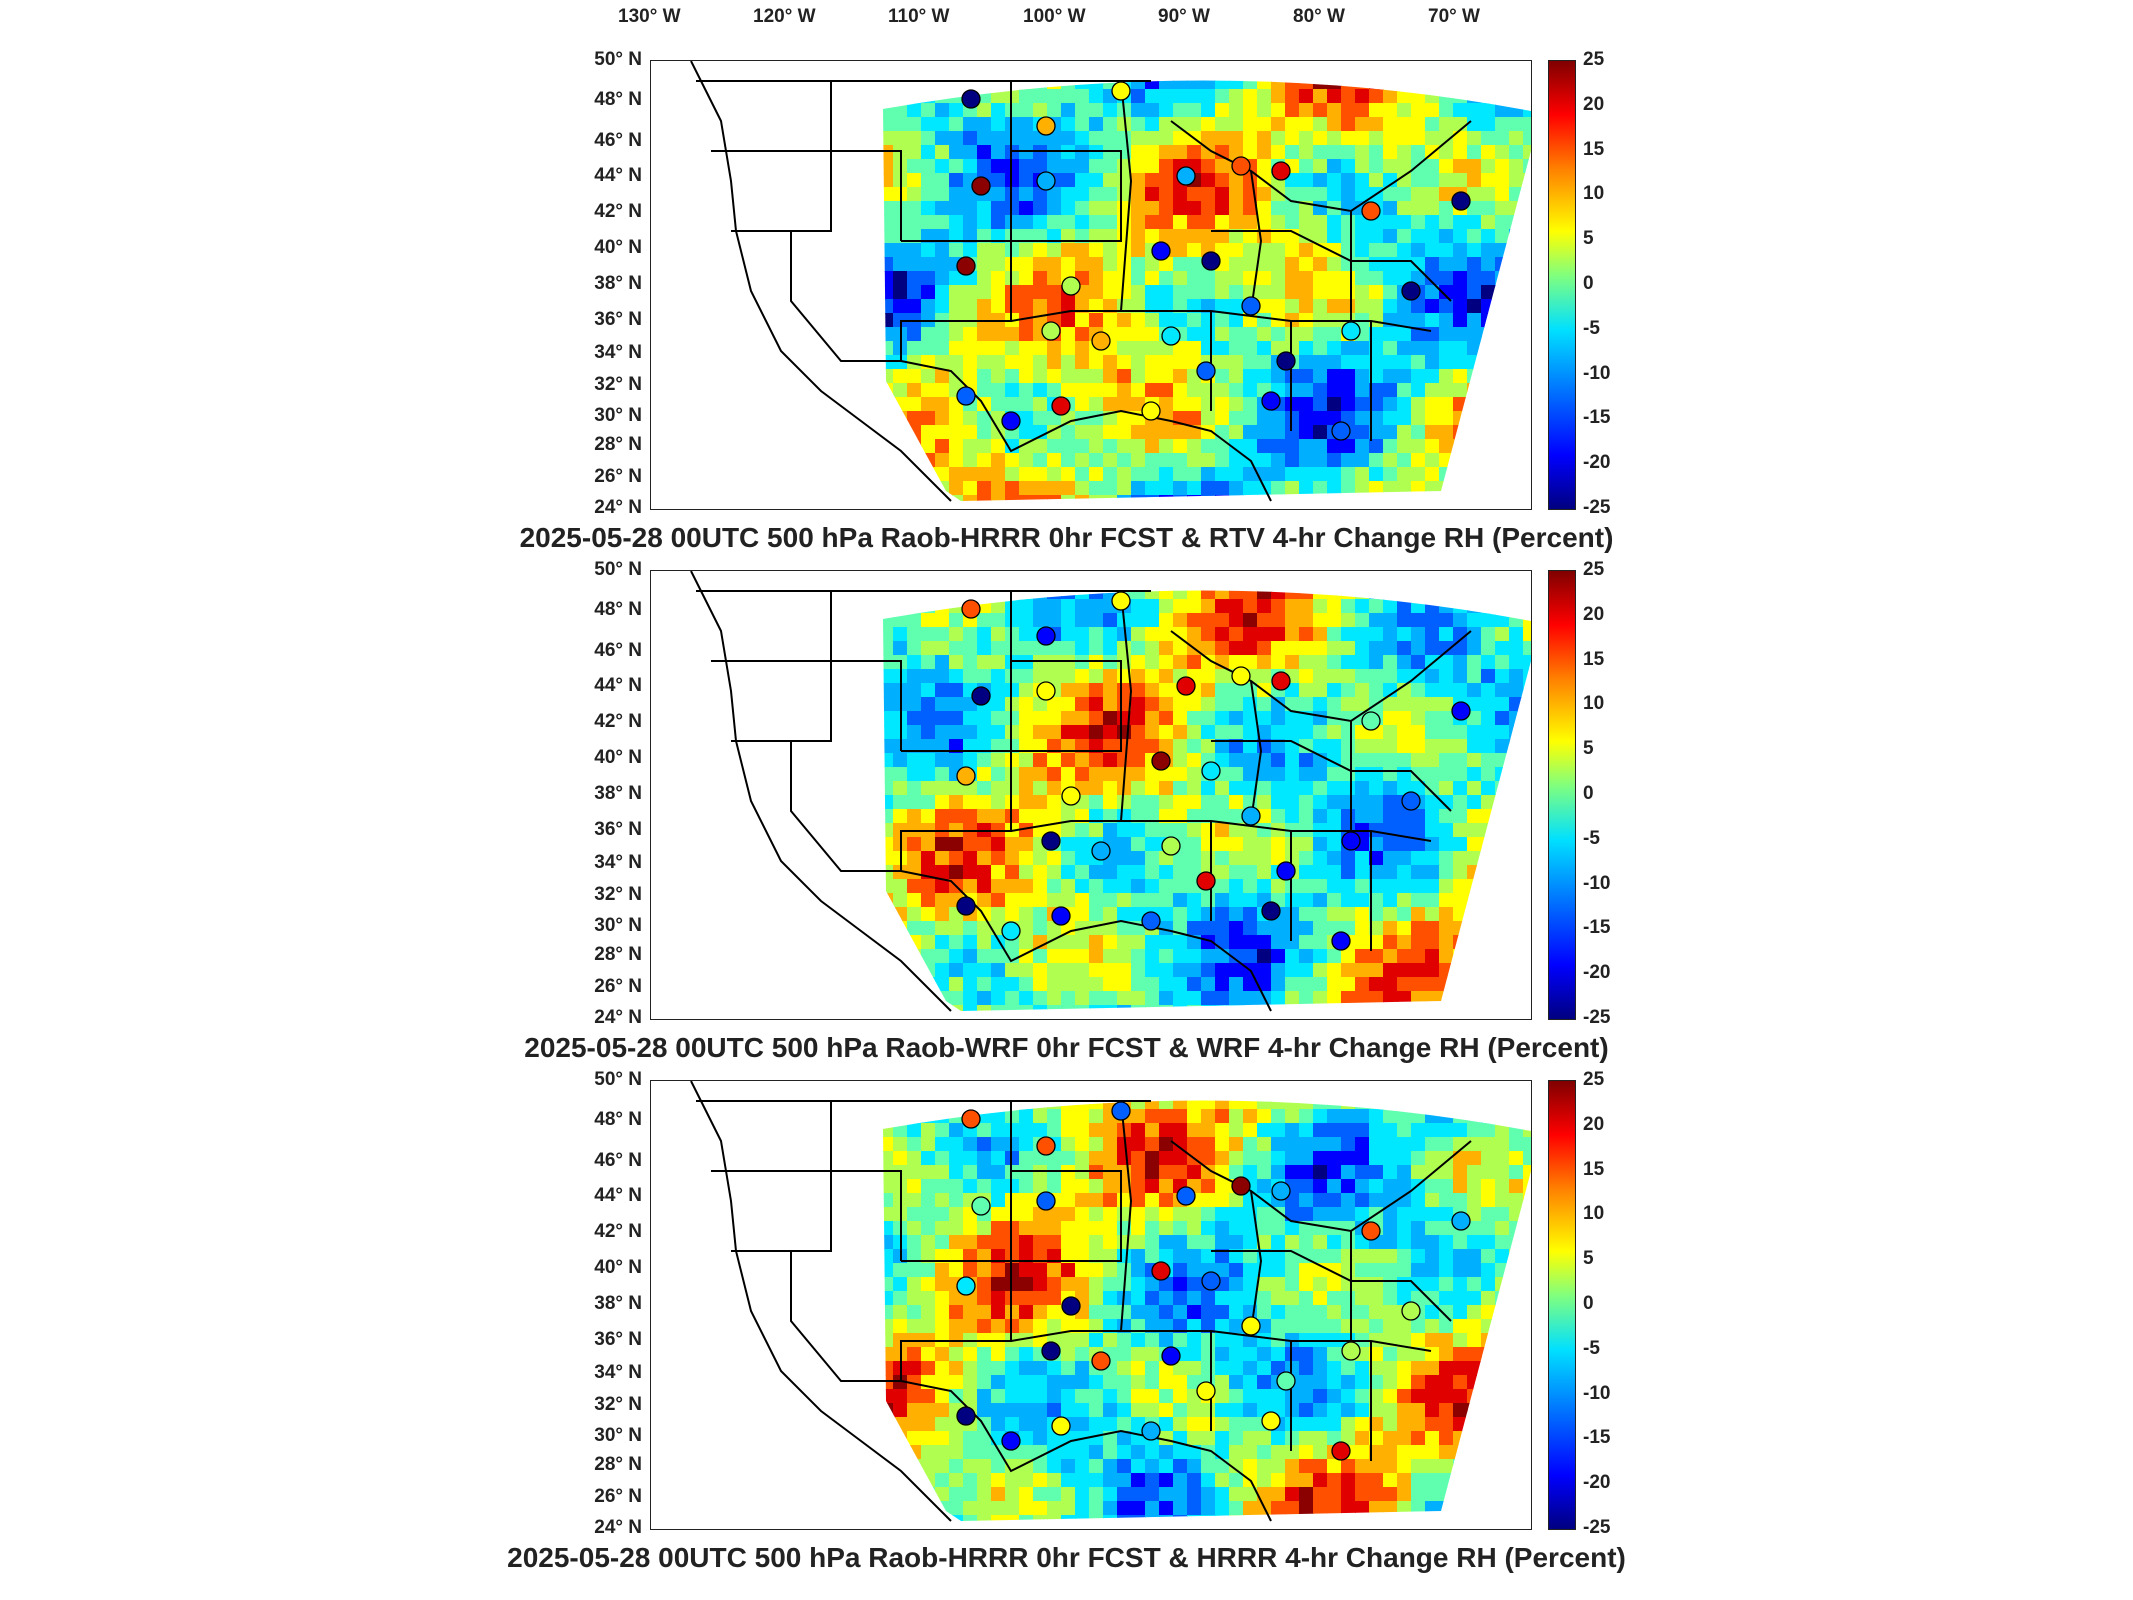 The width and height of the screenshot is (2133, 1600). Describe the element at coordinates (1594, 1214) in the screenshot. I see `colorbar-tick: 10` at that location.